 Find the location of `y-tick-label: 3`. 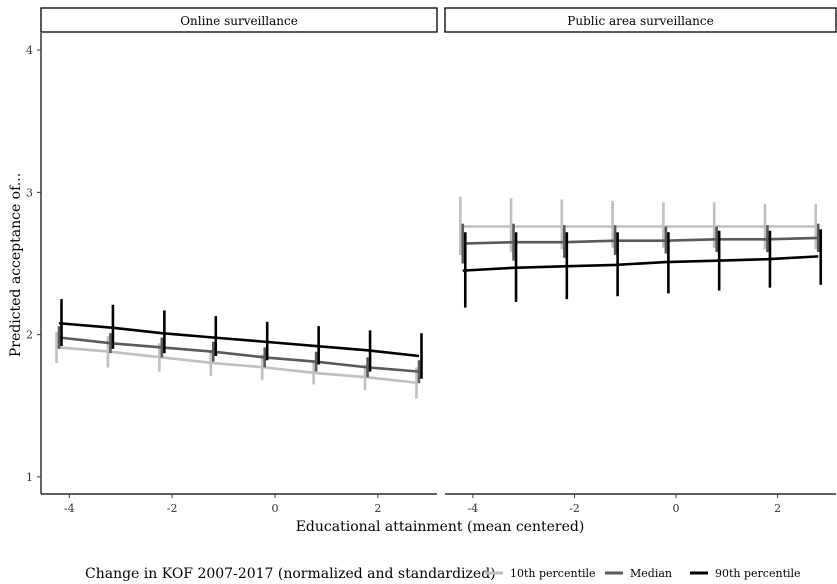

y-tick-label: 3 is located at coordinates (29, 192).